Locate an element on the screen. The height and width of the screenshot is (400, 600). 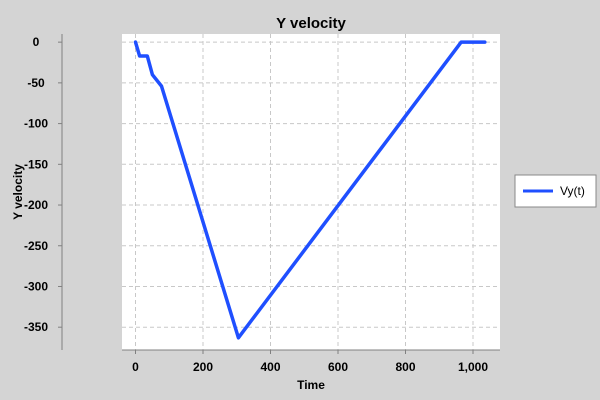
legend-entry-label: Vy(t) is located at coordinates (572, 191).